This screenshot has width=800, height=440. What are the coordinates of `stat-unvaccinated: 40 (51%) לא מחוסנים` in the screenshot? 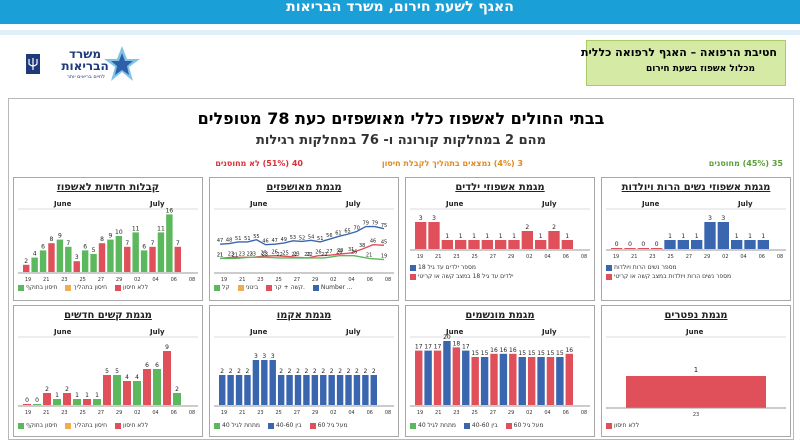 It's located at (259, 163).